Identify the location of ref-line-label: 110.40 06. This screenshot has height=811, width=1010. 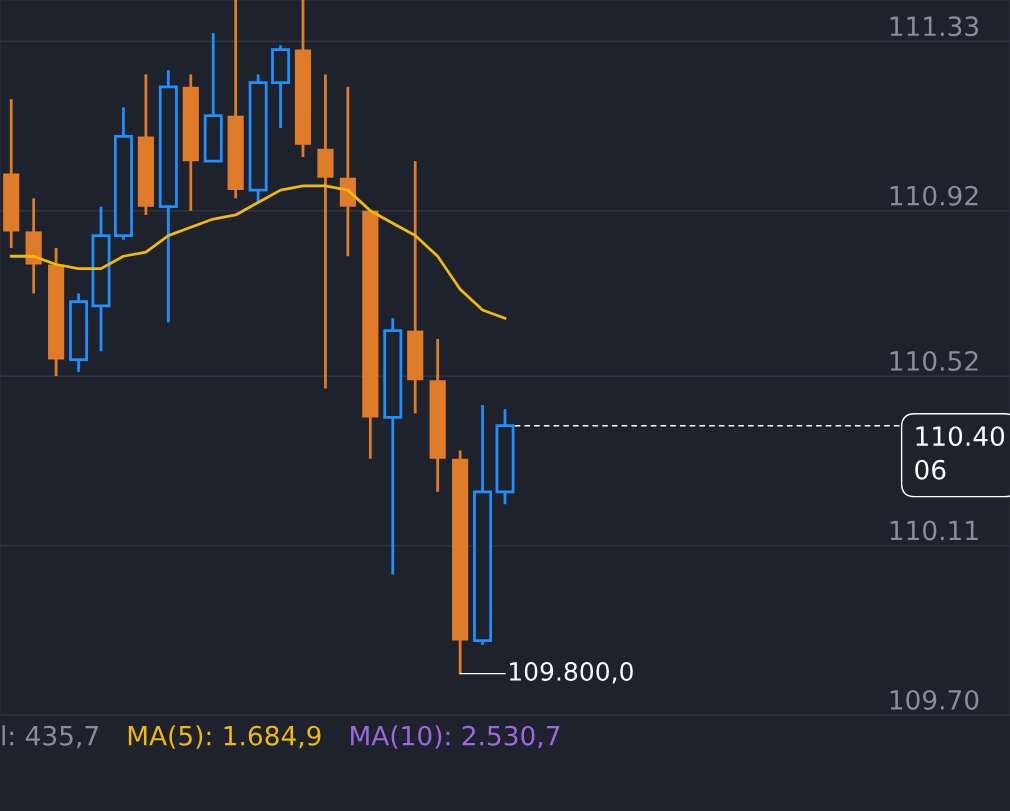
(960, 453).